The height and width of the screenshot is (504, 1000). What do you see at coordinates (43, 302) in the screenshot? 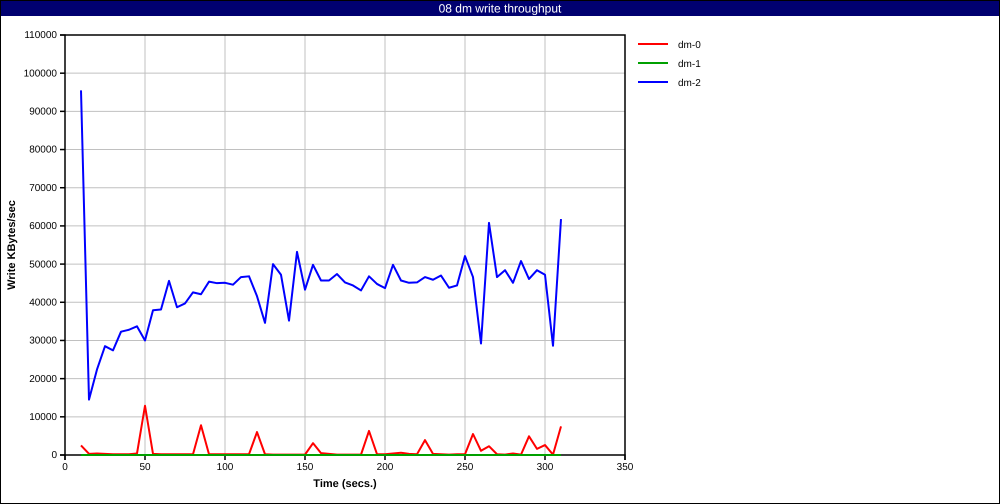
I see `y-tick-label: 40000` at bounding box center [43, 302].